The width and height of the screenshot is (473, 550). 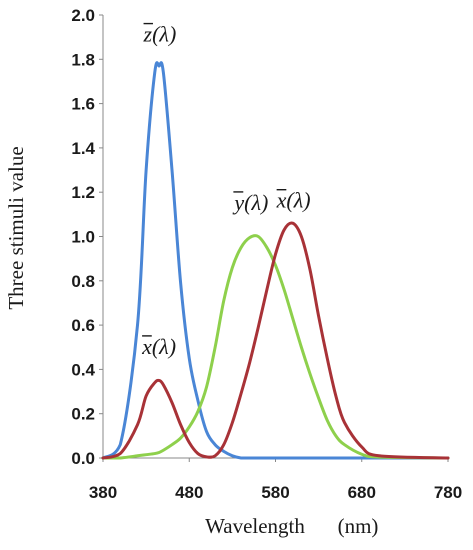 I want to click on x-tick-label: 680, so click(x=362, y=492).